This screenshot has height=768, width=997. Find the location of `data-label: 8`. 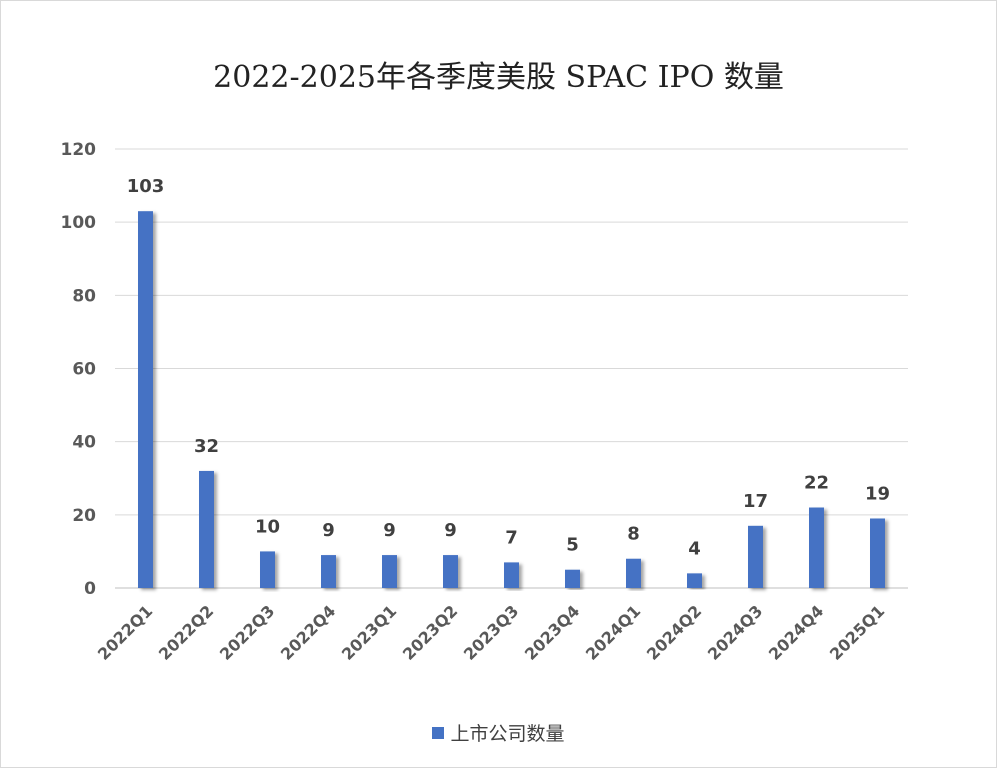

data-label: 8 is located at coordinates (633, 534).